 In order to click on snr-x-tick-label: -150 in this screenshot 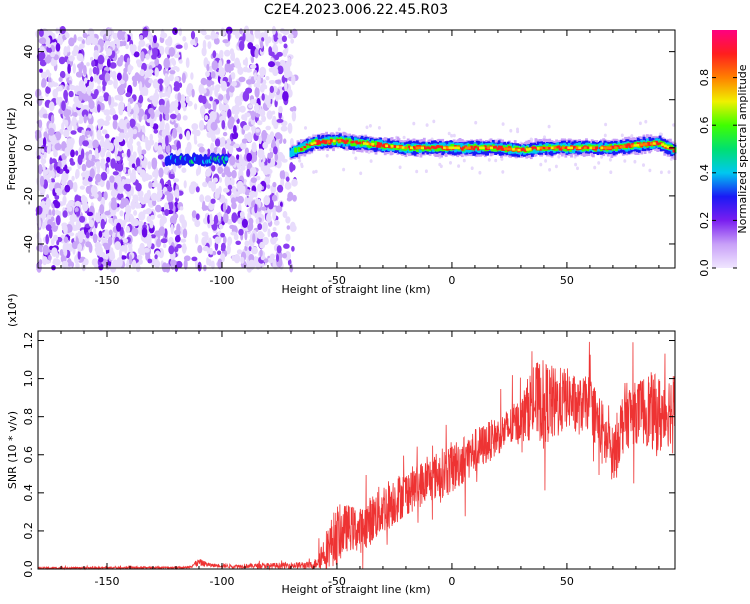, I will do `click(107, 581)`.